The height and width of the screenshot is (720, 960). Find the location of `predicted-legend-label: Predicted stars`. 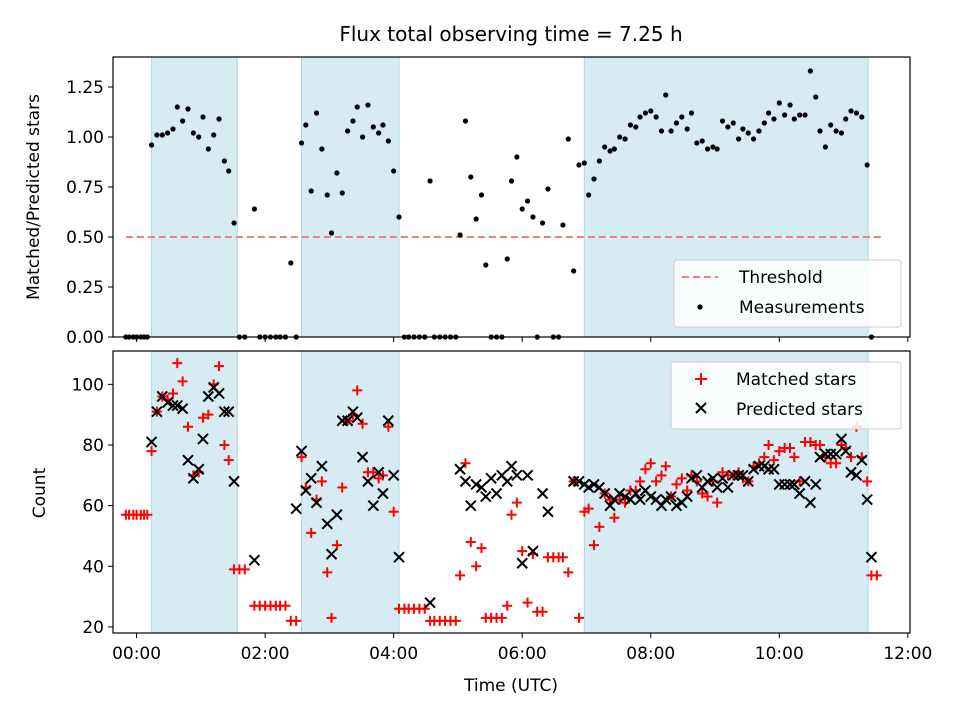

predicted-legend-label: Predicted stars is located at coordinates (799, 410).